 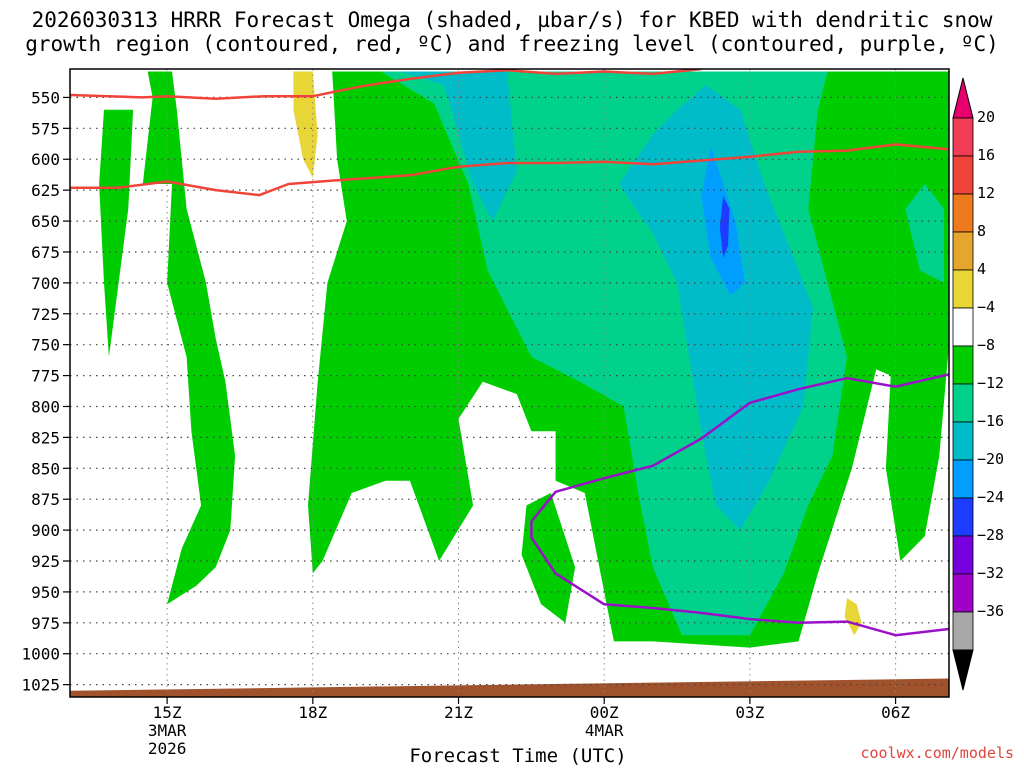 I want to click on x-tick-label-06Z: 06Z, so click(x=895, y=712).